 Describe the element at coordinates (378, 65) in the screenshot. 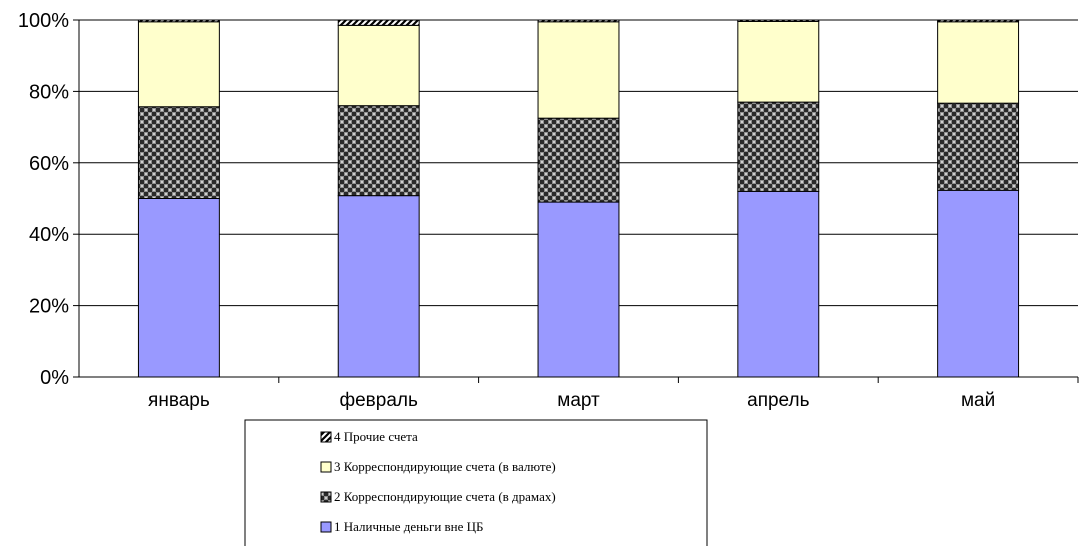

I see `bar-segment-s3-c2` at that location.